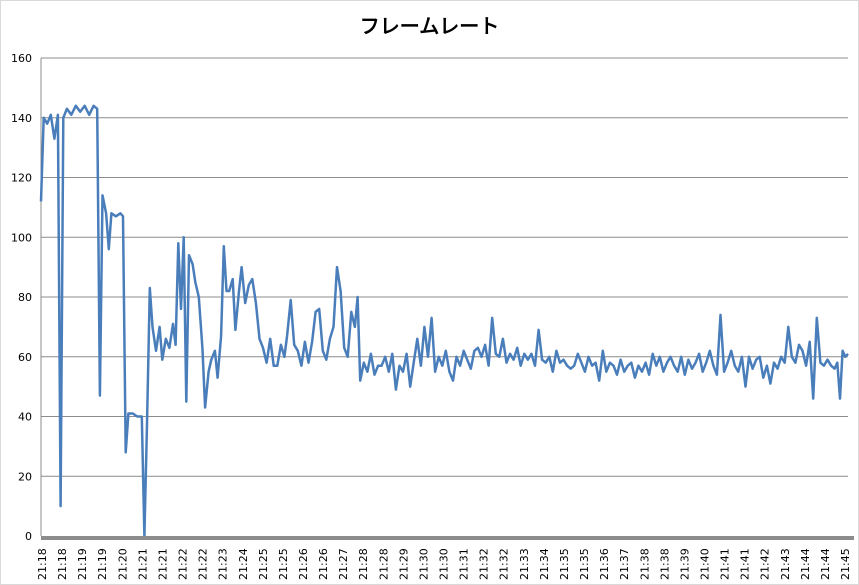 This screenshot has height=585, width=859. I want to click on y-tick-label: 80, so click(25, 297).